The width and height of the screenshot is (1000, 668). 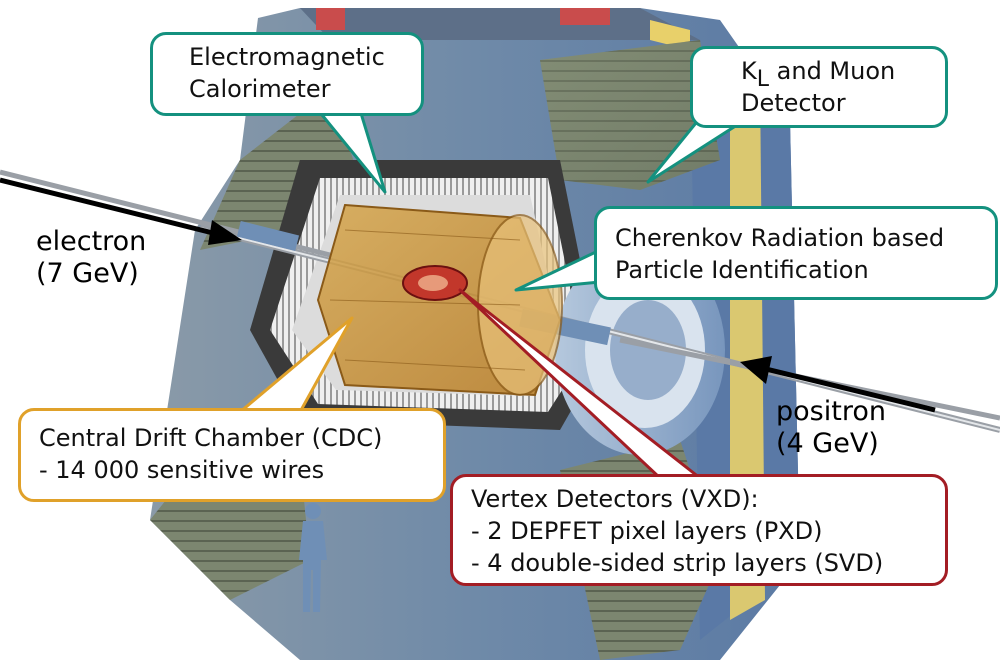 What do you see at coordinates (260, 89) in the screenshot?
I see `ecl-label-line2: Calorimeter` at bounding box center [260, 89].